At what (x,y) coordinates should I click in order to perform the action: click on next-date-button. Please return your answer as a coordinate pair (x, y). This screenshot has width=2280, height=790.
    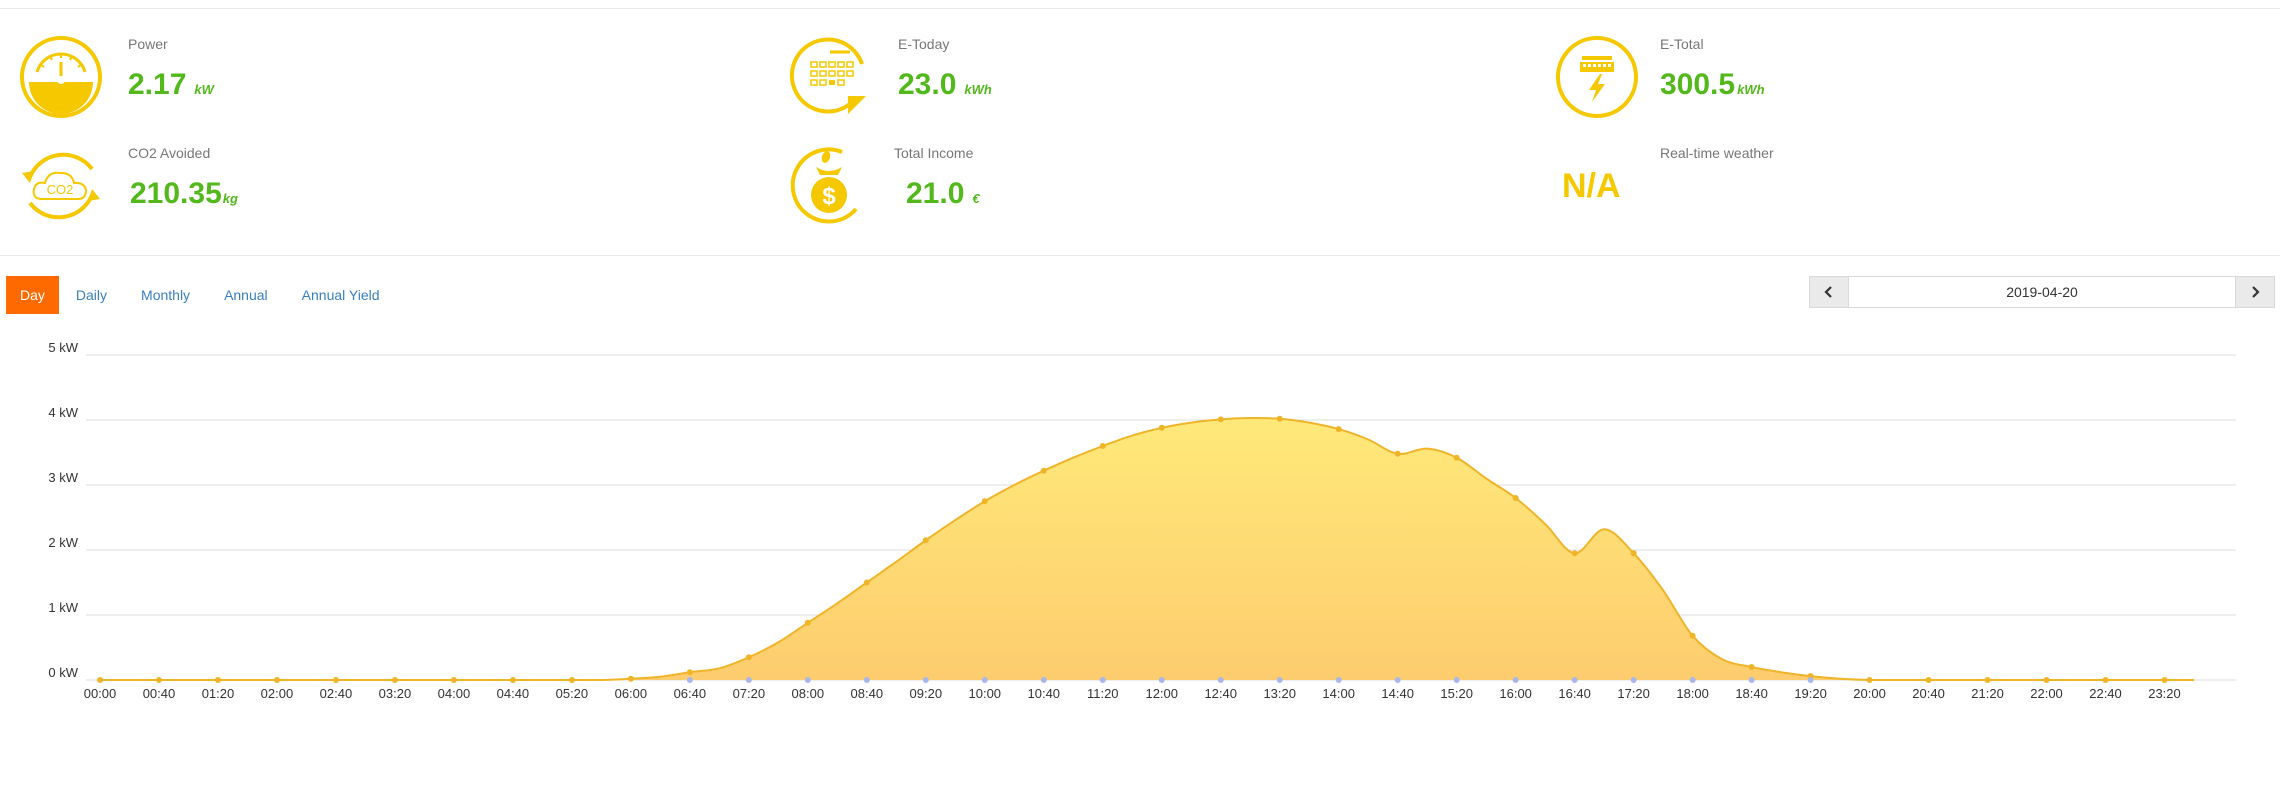
    Looking at the image, I should click on (2254, 292).